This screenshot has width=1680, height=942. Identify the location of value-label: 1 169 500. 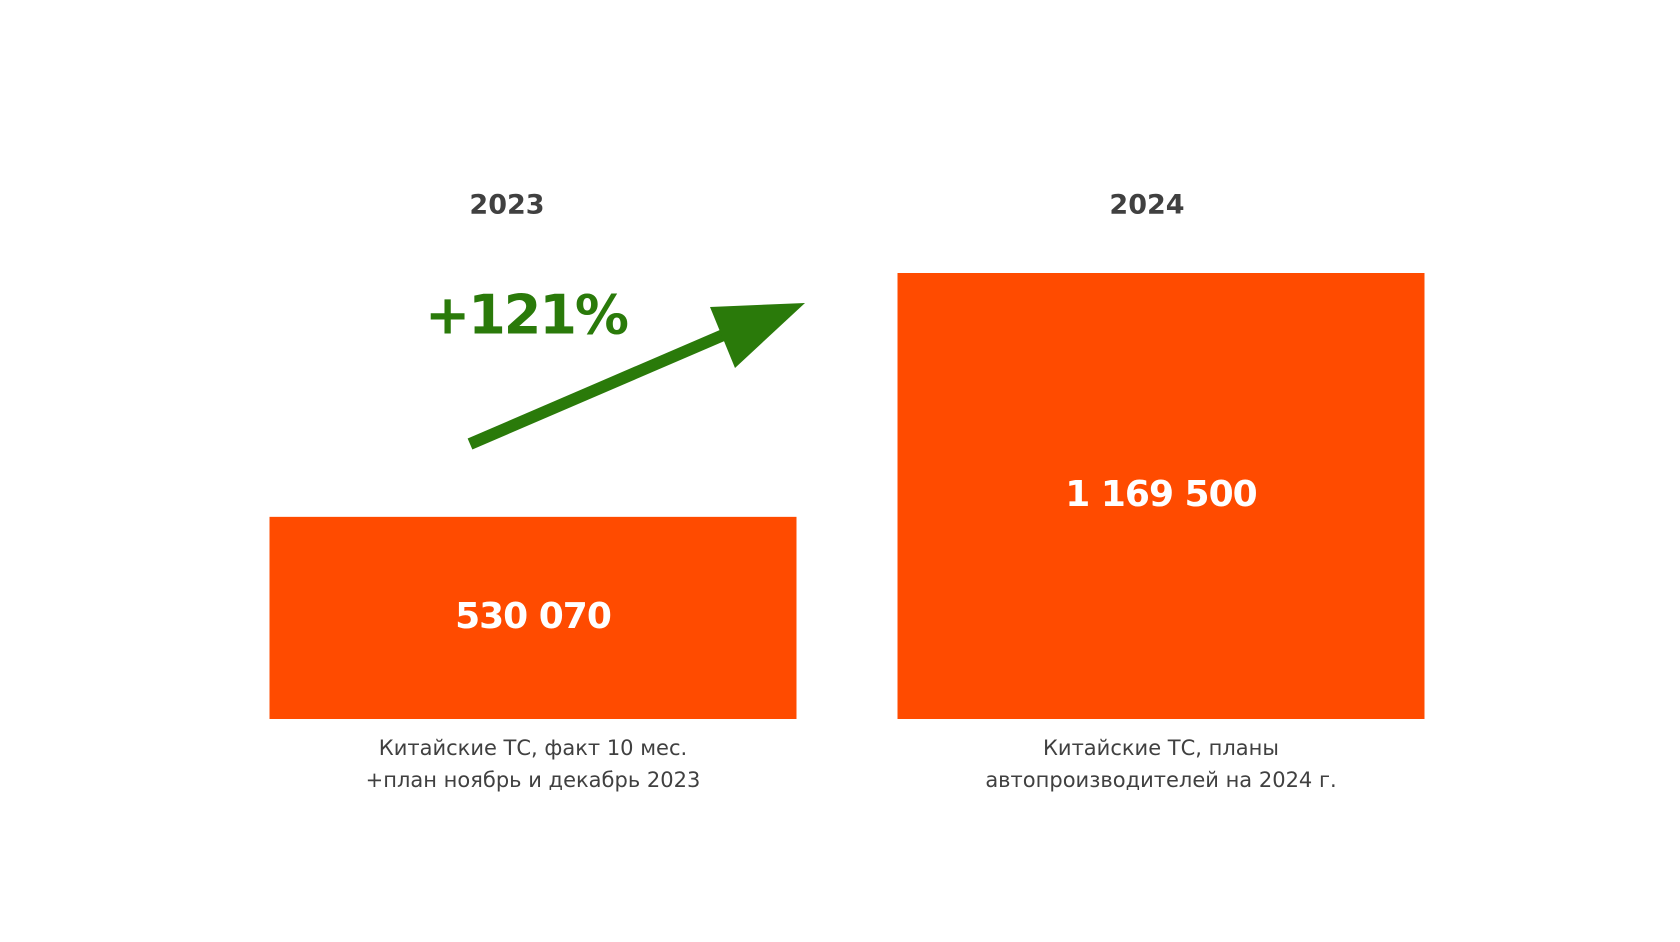
(1160, 494).